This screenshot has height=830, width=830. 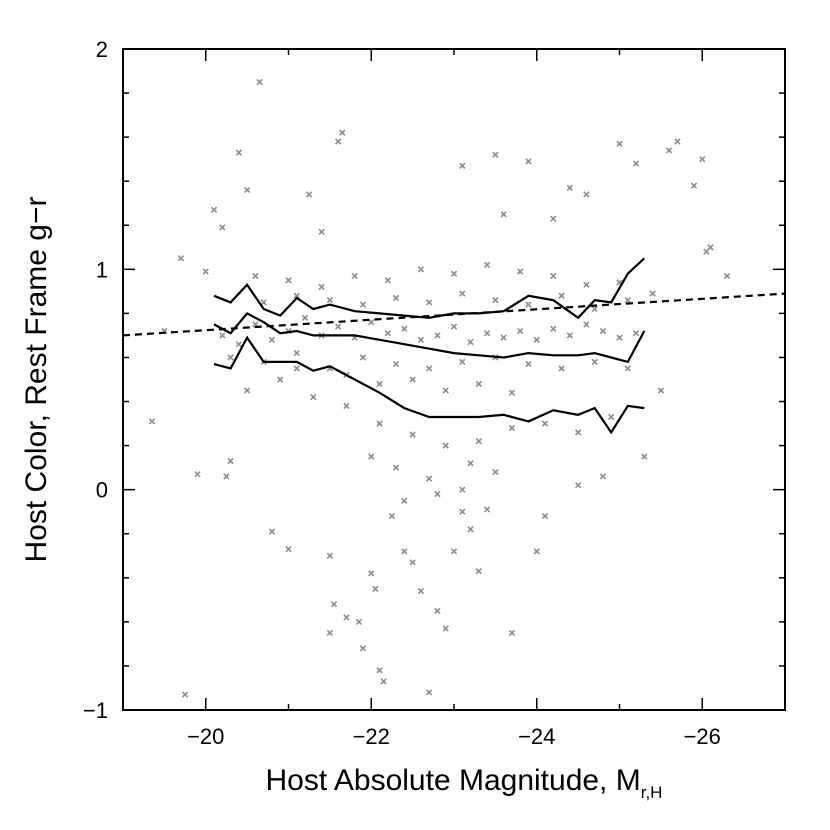 What do you see at coordinates (454, 736) in the screenshot?
I see `x-tick-labels: −20 −22 −24 −26` at bounding box center [454, 736].